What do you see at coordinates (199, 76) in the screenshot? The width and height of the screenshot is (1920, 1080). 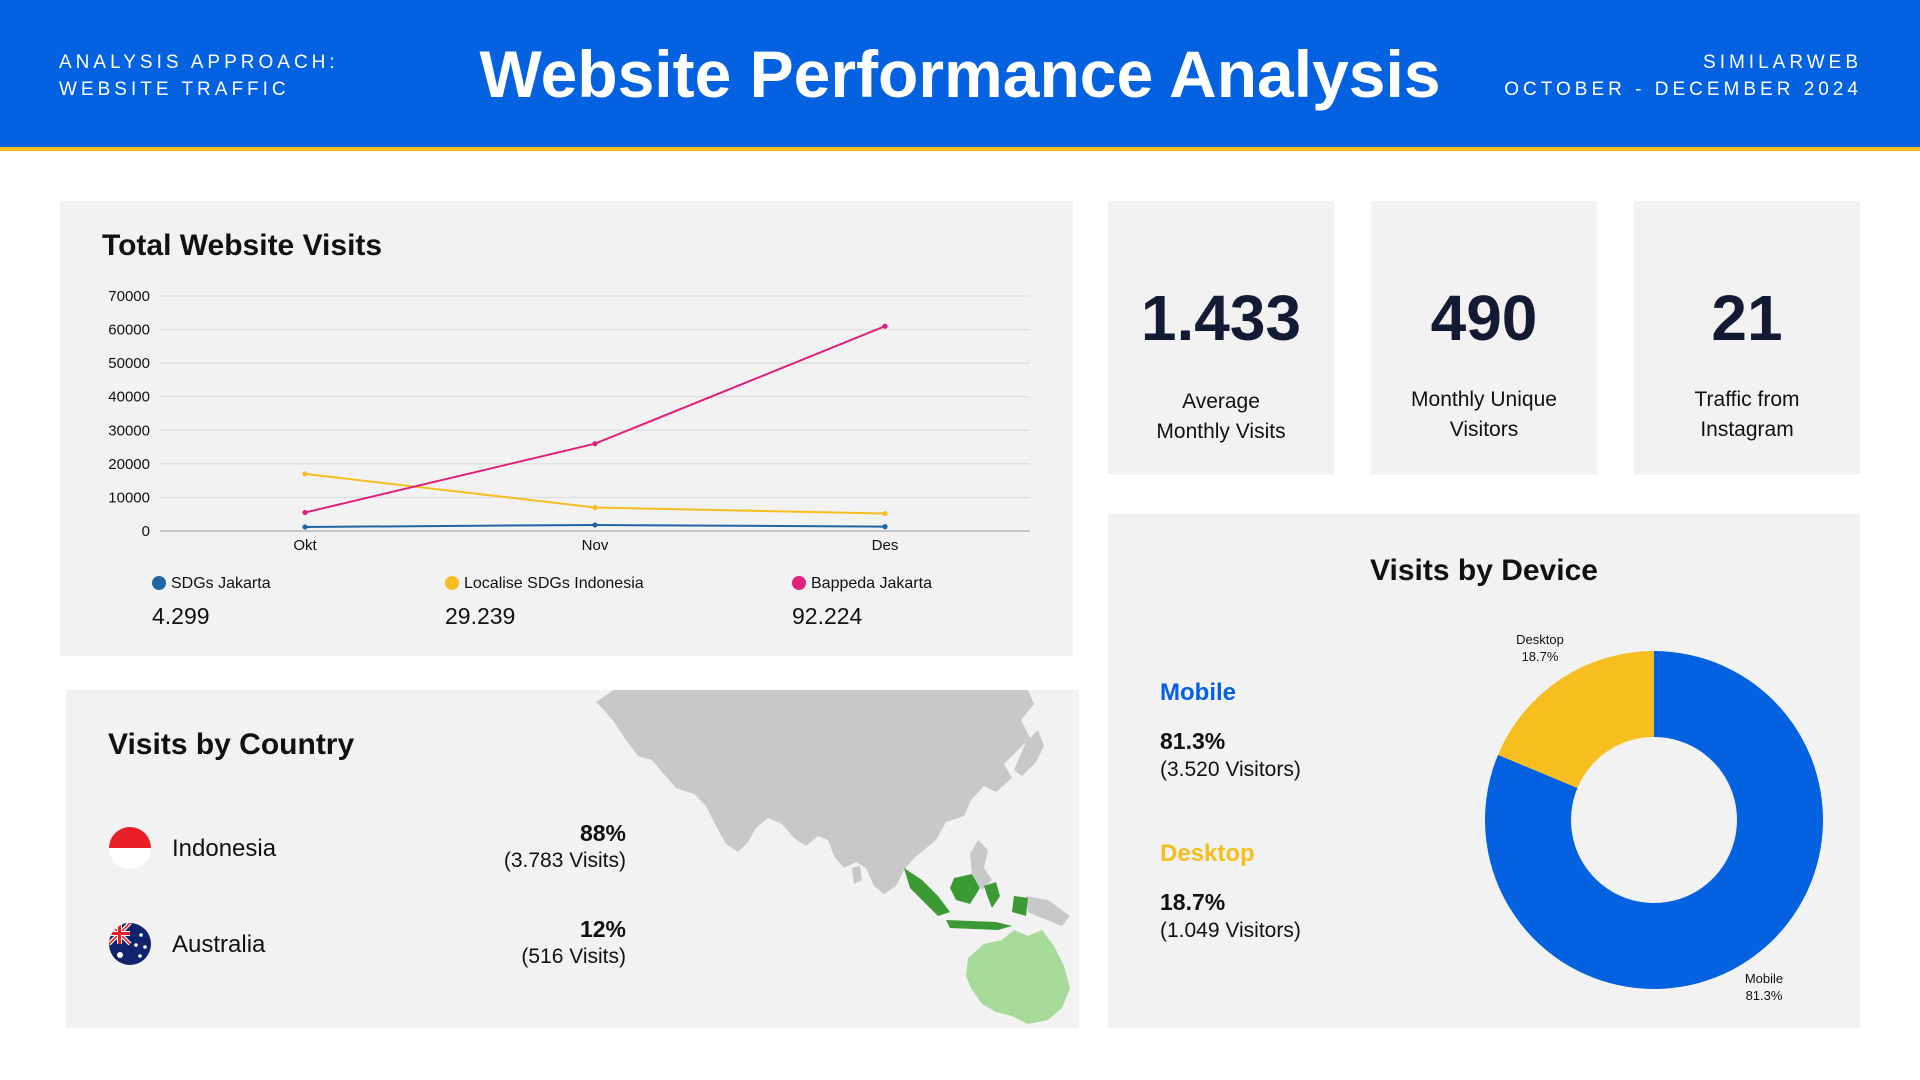 I see `analysis-approach: ANALYSIS APPROACH: WEBSITE TRAFFIC` at bounding box center [199, 76].